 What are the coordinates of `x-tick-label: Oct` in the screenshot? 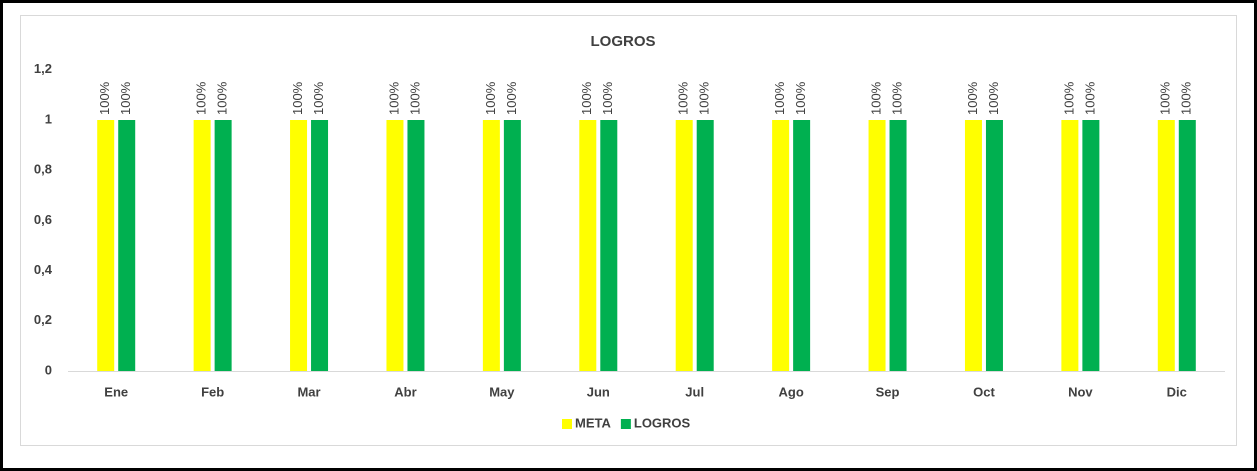 It's located at (984, 391).